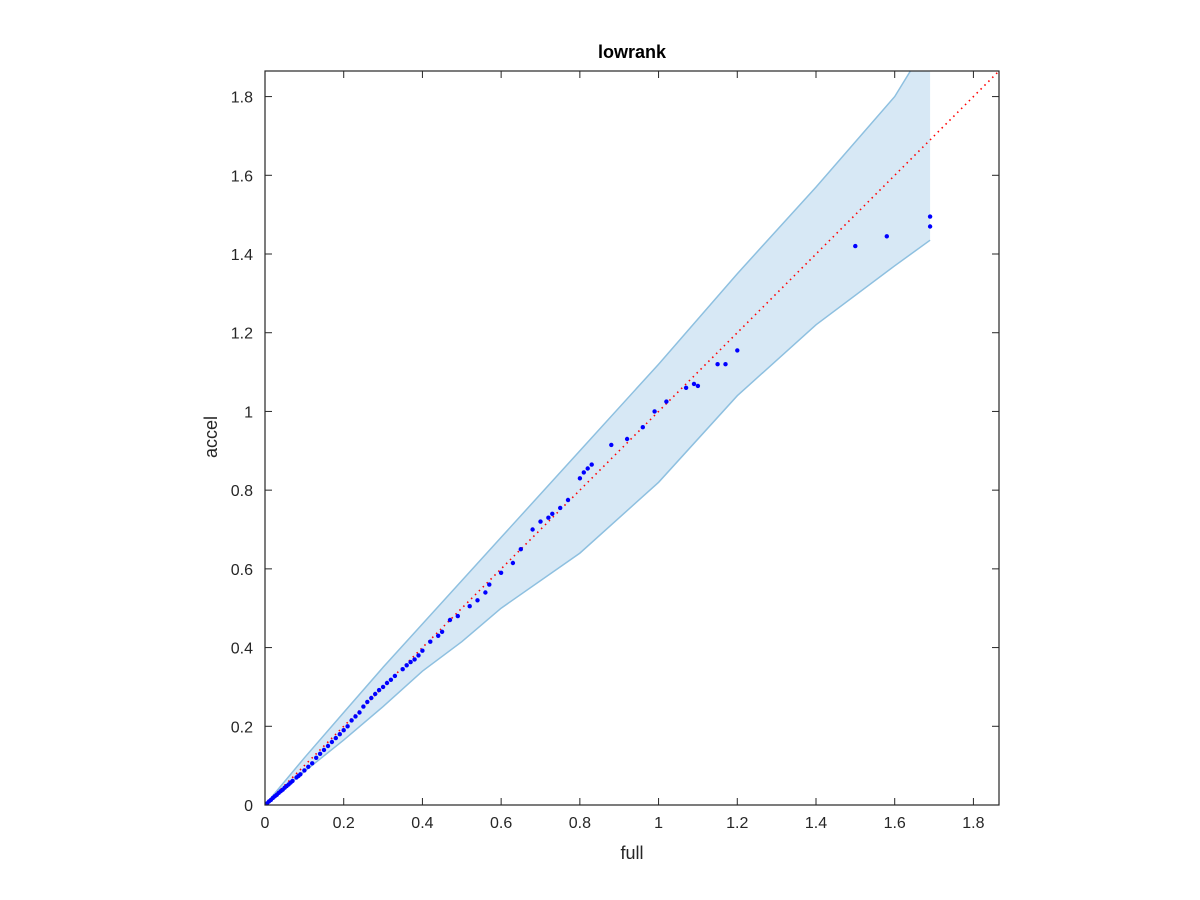 The height and width of the screenshot is (900, 1200). What do you see at coordinates (248, 806) in the screenshot?
I see `y-tick-label: 0` at bounding box center [248, 806].